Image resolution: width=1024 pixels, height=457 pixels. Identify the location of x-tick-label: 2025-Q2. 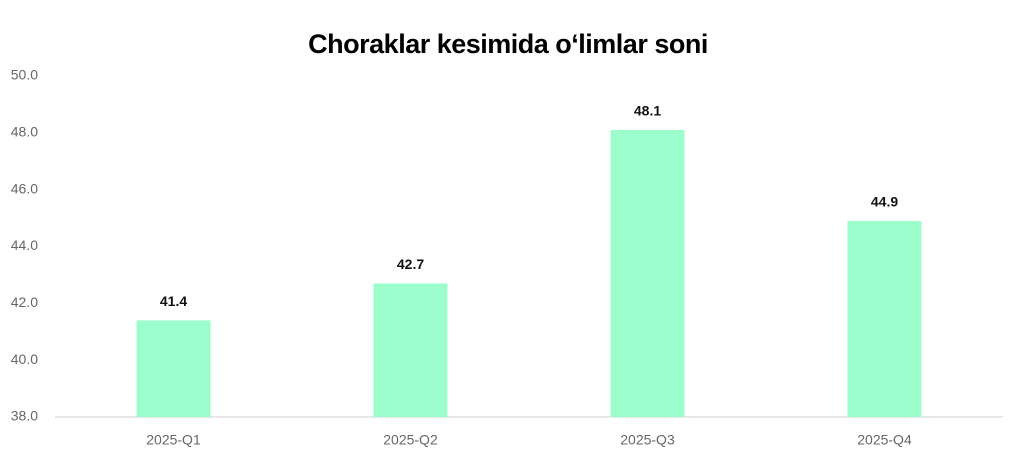
(410, 440).